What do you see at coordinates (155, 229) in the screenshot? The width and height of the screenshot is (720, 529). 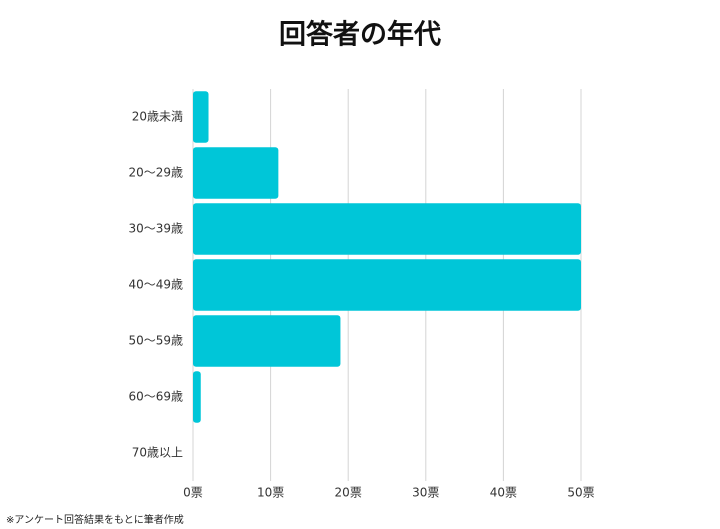 I see `y-tick-label: 30～39歳` at bounding box center [155, 229].